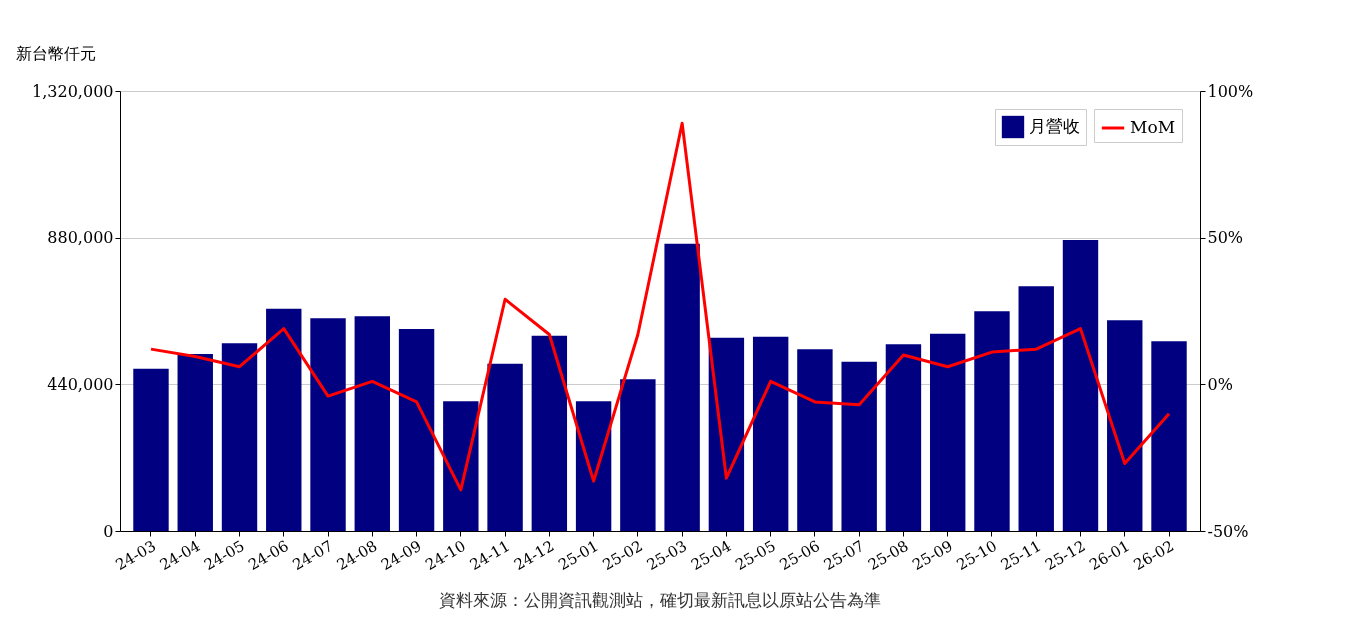 The height and width of the screenshot is (638, 1350). What do you see at coordinates (1054, 126) in the screenshot?
I see `legend-label: 月營收` at bounding box center [1054, 126].